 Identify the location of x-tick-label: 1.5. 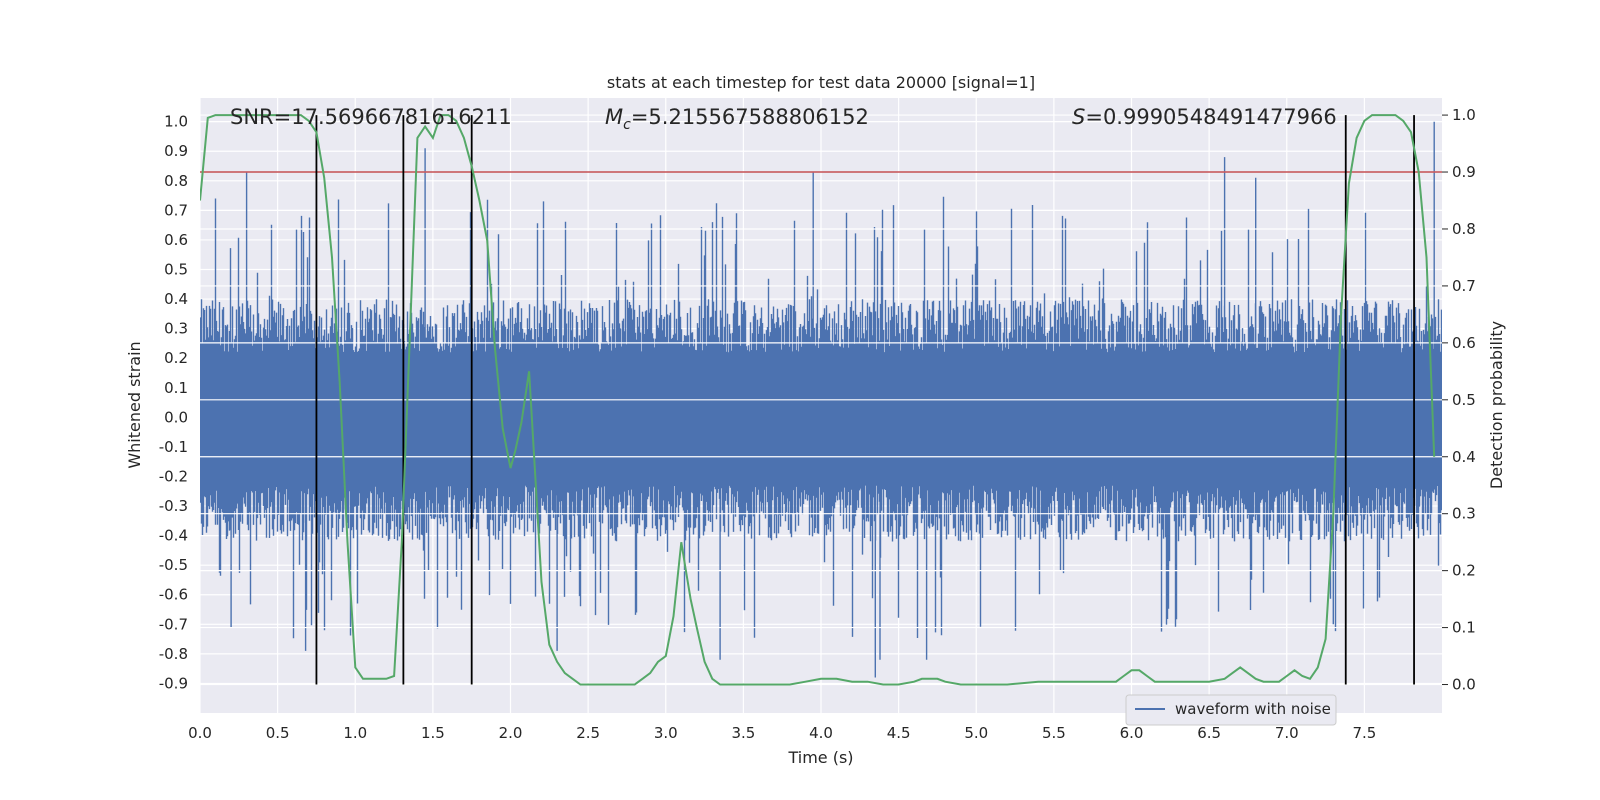
(433, 733).